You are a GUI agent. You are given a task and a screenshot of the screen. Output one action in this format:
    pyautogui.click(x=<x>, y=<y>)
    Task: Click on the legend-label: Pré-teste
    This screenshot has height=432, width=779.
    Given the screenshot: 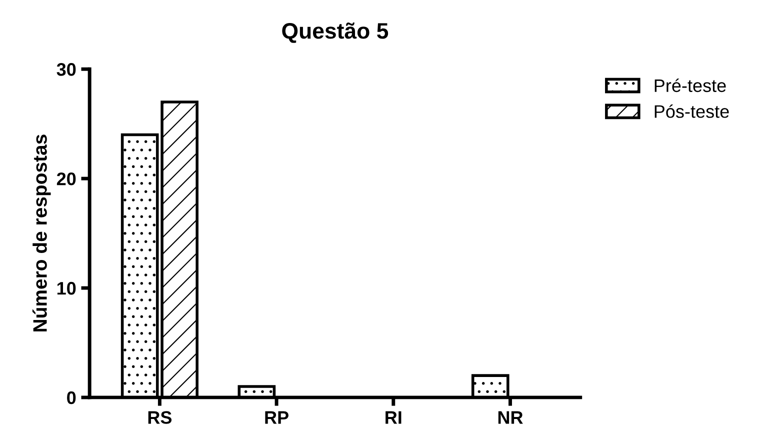 What is the action you would take?
    pyautogui.click(x=690, y=85)
    